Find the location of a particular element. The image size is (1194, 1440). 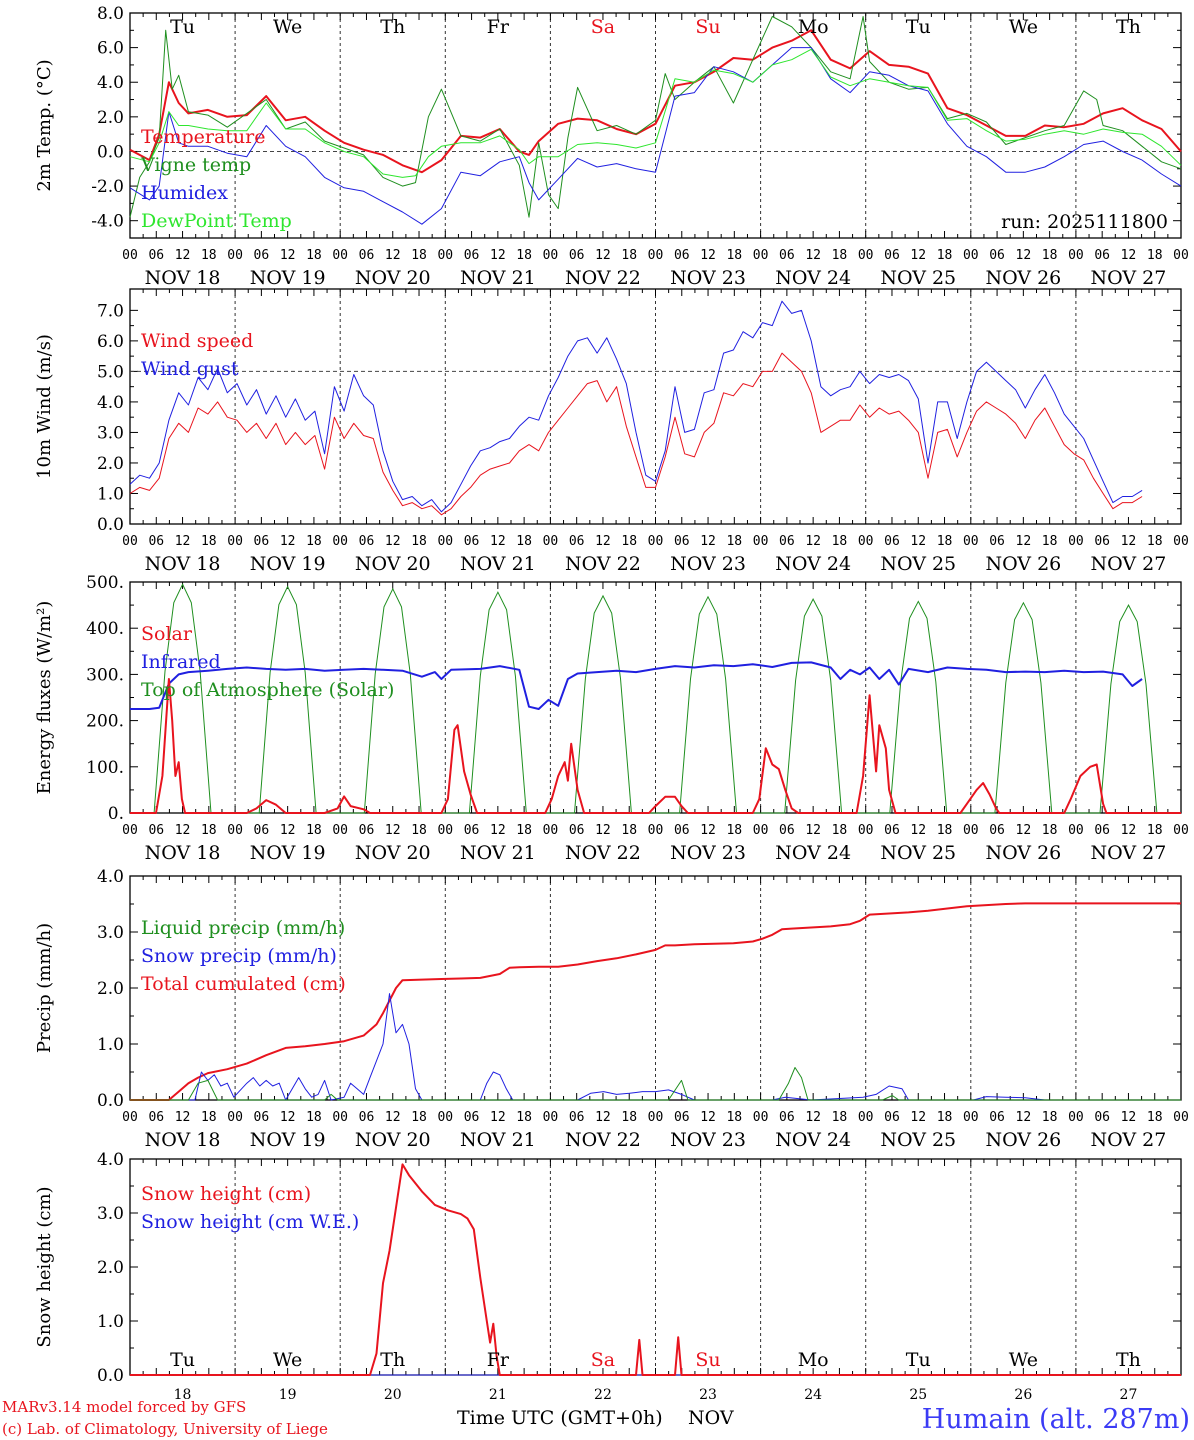

day-number-label: 20 is located at coordinates (393, 1395).